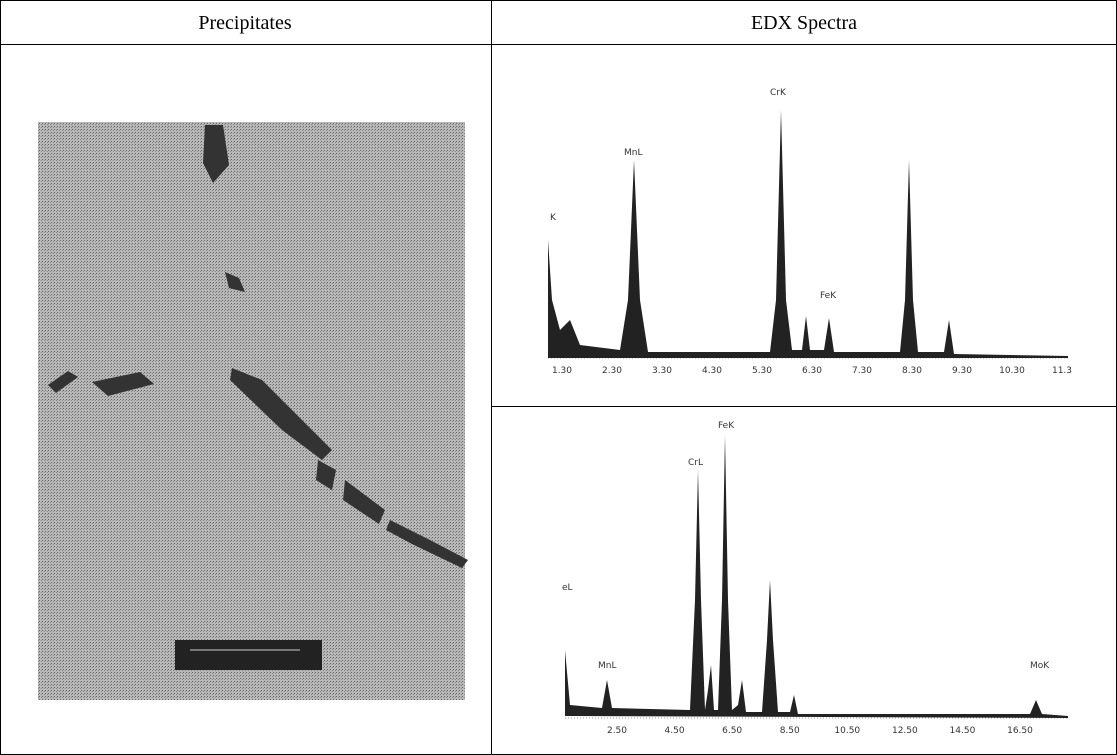  I want to click on tick-label: 14.50, so click(963, 731).